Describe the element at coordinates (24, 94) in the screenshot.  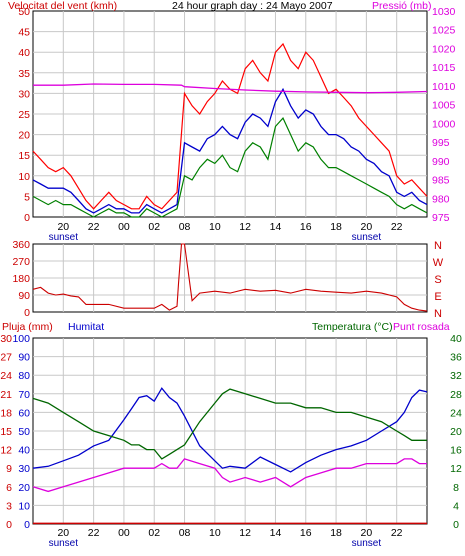
I see `wind-y-tick: 30` at that location.